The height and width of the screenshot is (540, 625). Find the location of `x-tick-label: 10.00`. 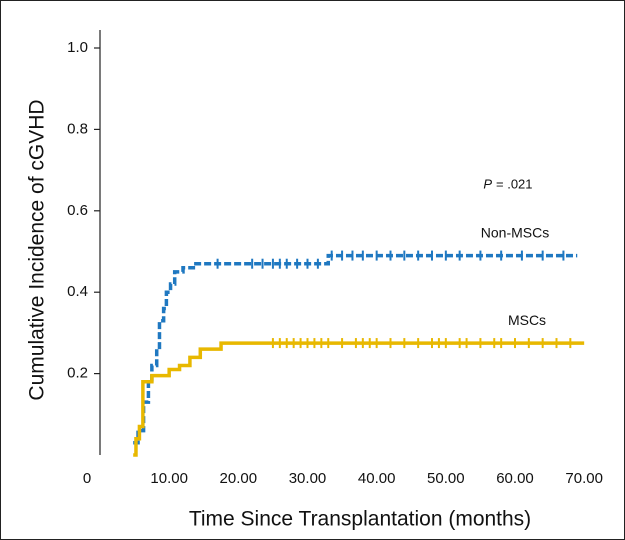

x-tick-label: 10.00 is located at coordinates (169, 478).